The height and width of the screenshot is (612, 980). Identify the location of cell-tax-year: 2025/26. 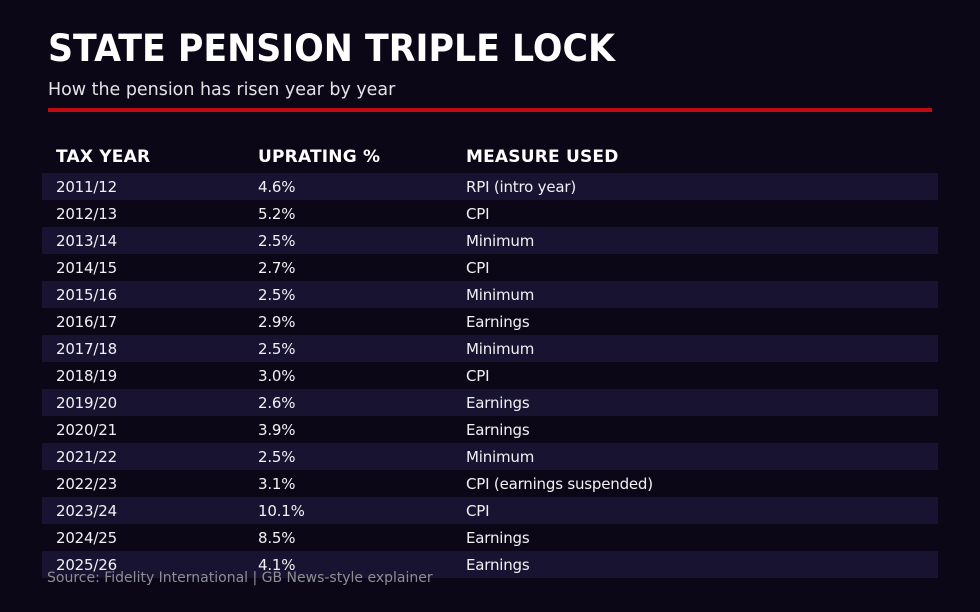
(86, 564).